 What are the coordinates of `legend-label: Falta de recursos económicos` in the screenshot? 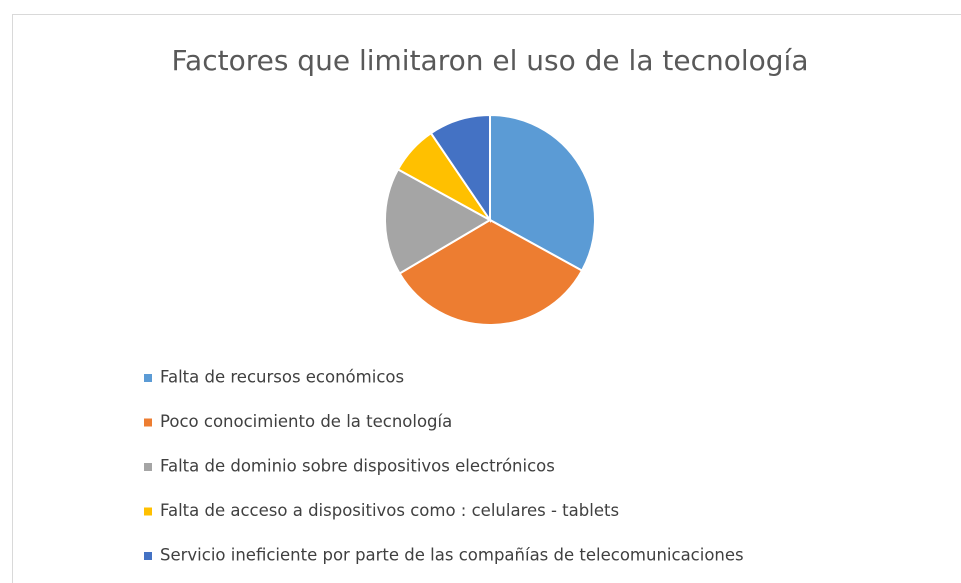 It's located at (282, 377).